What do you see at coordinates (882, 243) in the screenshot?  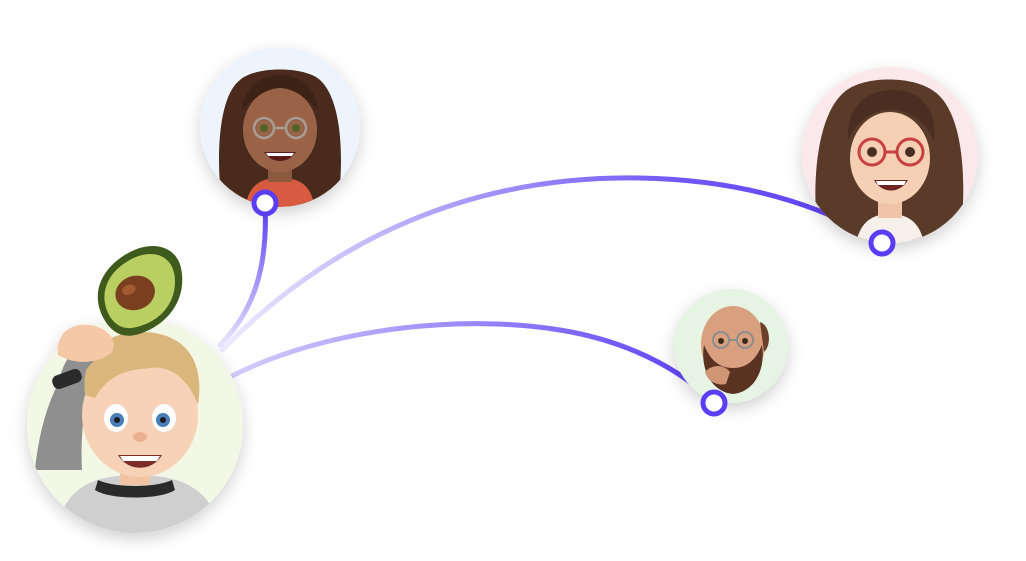 I see `endpoint-woman` at bounding box center [882, 243].